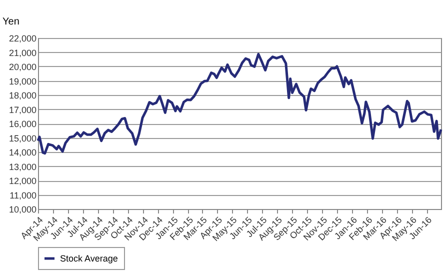 Image resolution: width=445 pixels, height=272 pixels. Describe the element at coordinates (22, 181) in the screenshot. I see `y-tick-label: 12,000` at that location.